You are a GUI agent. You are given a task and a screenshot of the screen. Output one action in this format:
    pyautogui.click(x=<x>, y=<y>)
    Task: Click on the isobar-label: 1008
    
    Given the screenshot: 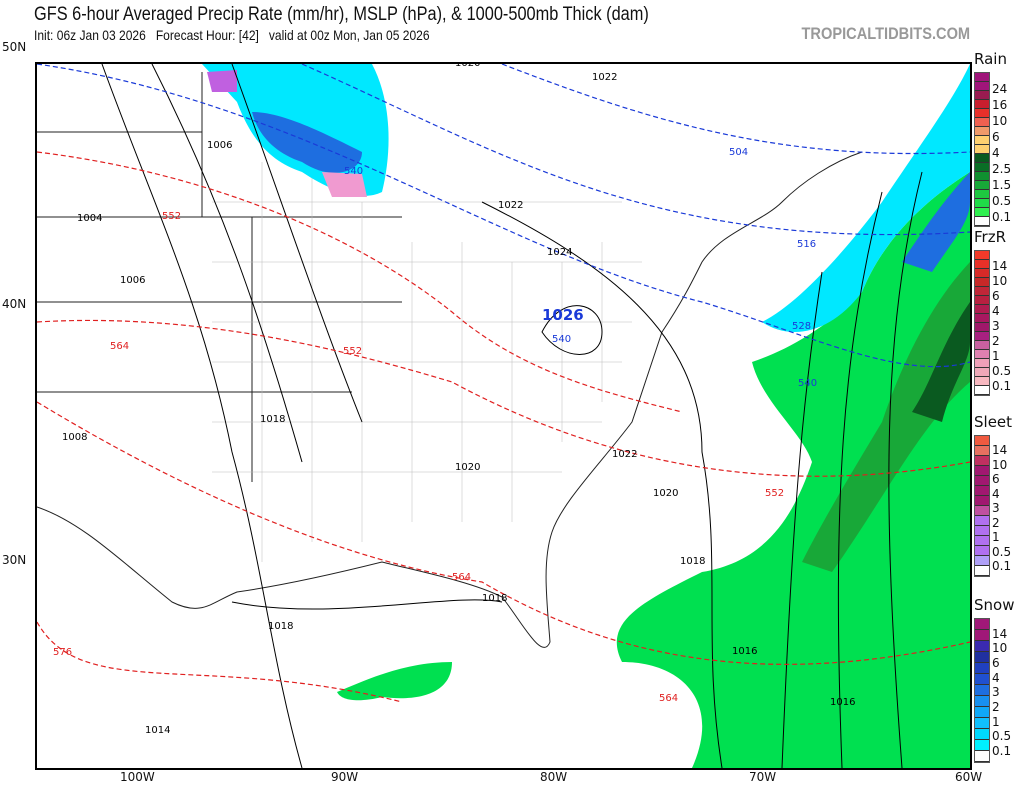 What is the action you would take?
    pyautogui.click(x=74, y=437)
    